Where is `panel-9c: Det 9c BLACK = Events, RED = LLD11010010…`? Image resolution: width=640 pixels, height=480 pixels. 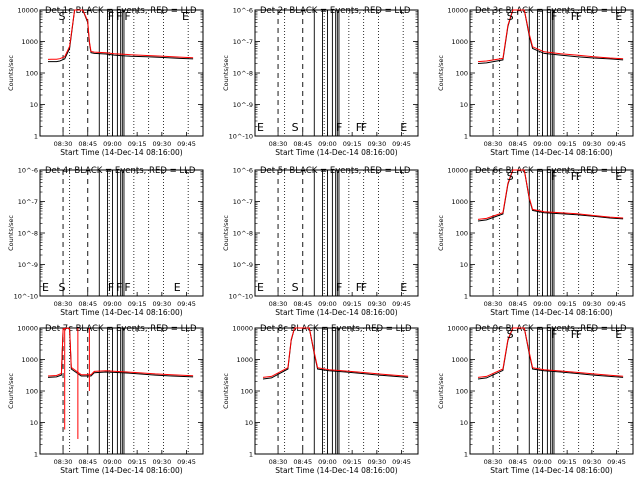
panel-9c: Det 9c BLACK = Events, RED = LLD11010010… is located at coordinates (535, 399).